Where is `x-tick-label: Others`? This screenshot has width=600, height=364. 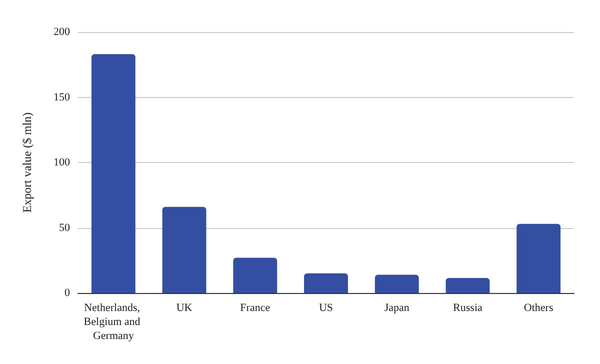 x-tick-label: Others is located at coordinates (539, 308).